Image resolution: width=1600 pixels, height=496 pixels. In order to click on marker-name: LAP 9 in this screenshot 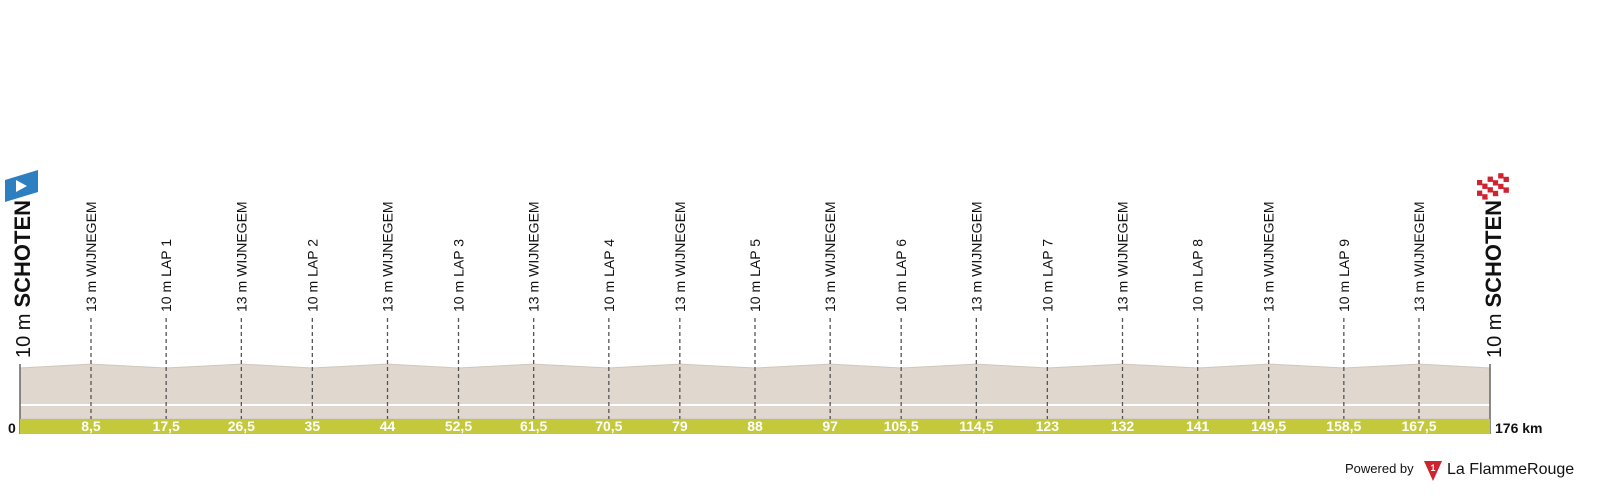, I will do `click(1344, 258)`.